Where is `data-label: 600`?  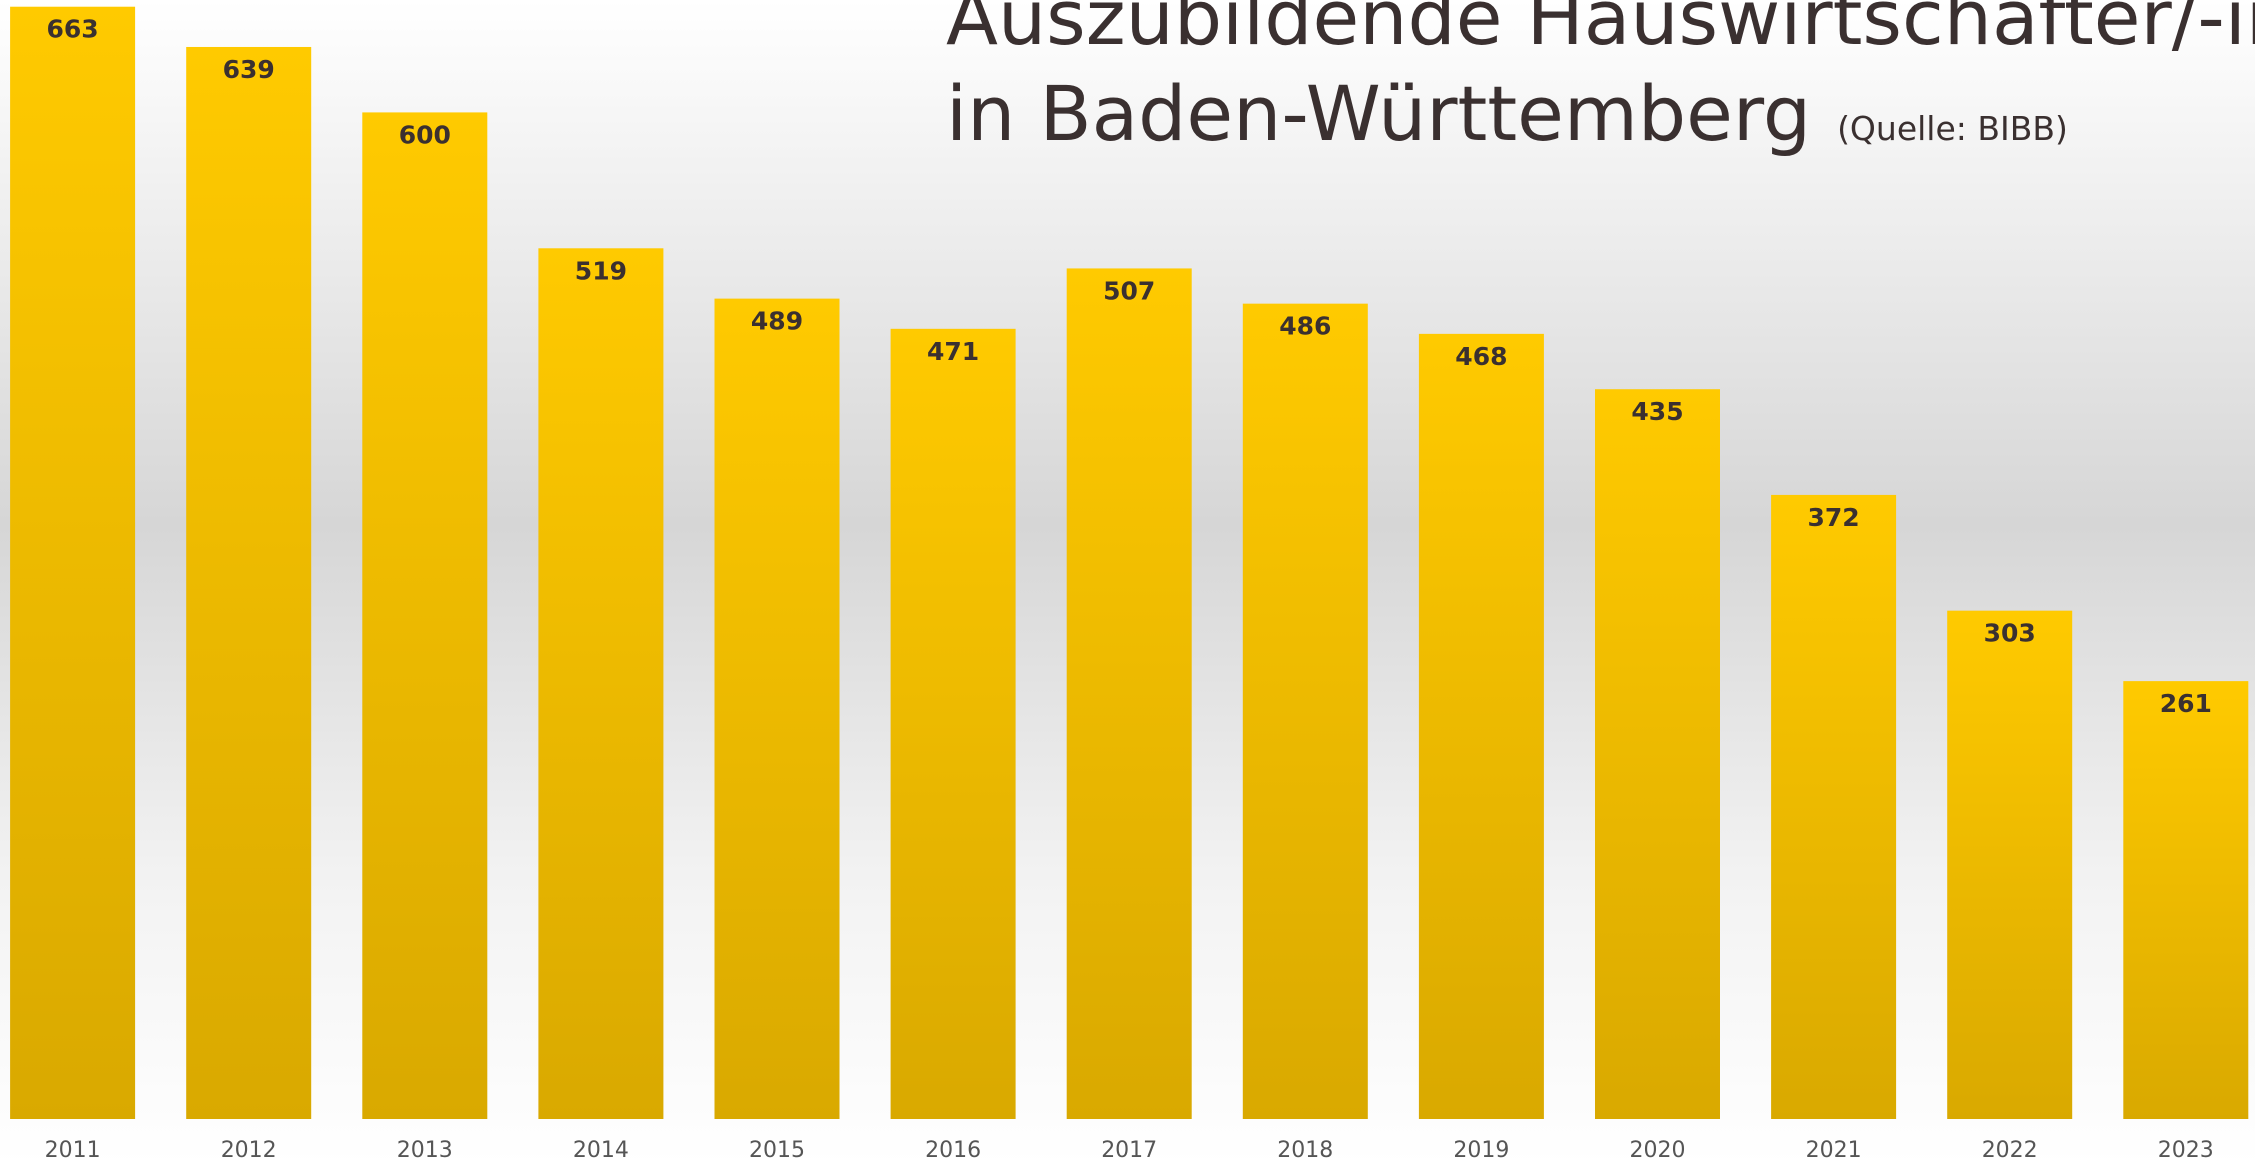
data-label: 600 is located at coordinates (425, 134).